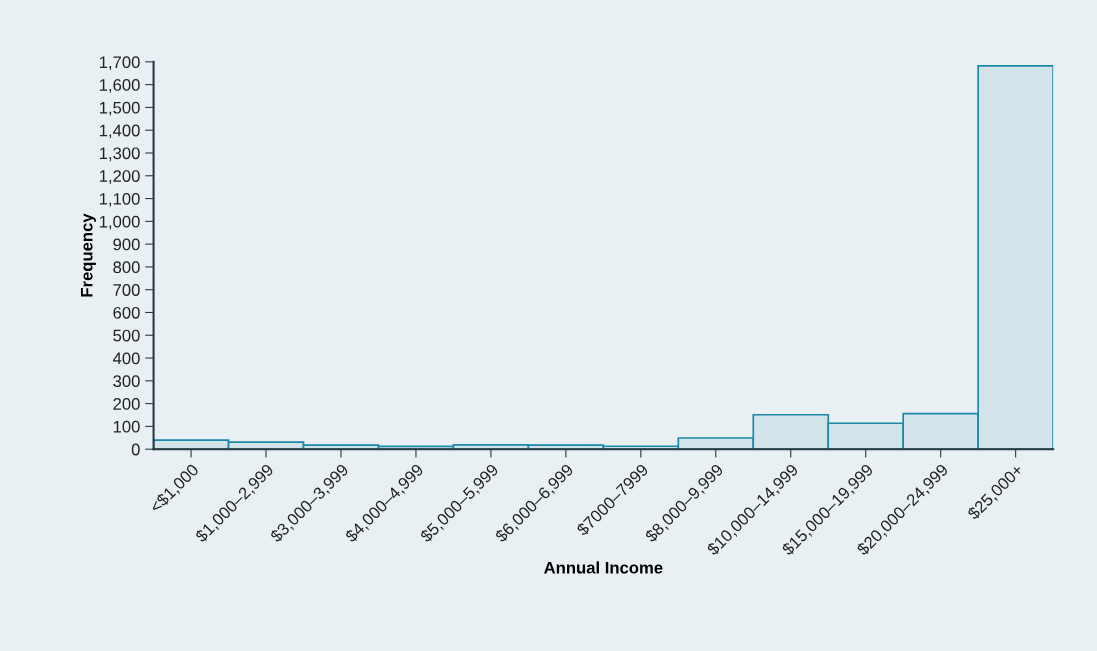 The width and height of the screenshot is (1097, 651). Describe the element at coordinates (119, 63) in the screenshot. I see `y-tick-label: 1,700` at that location.